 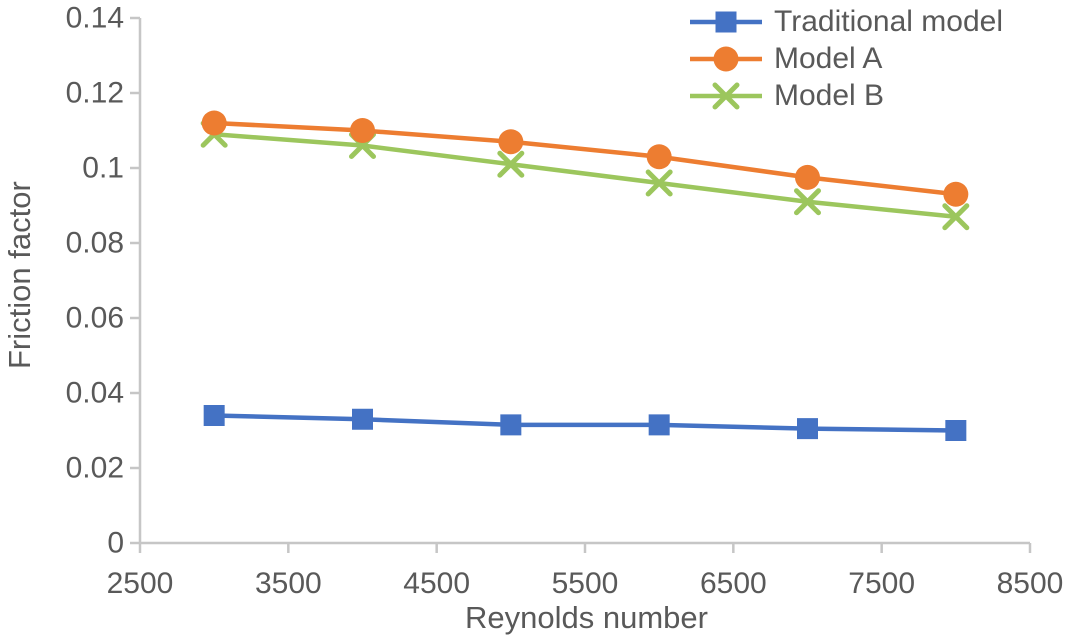 I want to click on y-tick-label: 0.14, so click(x=95, y=18).